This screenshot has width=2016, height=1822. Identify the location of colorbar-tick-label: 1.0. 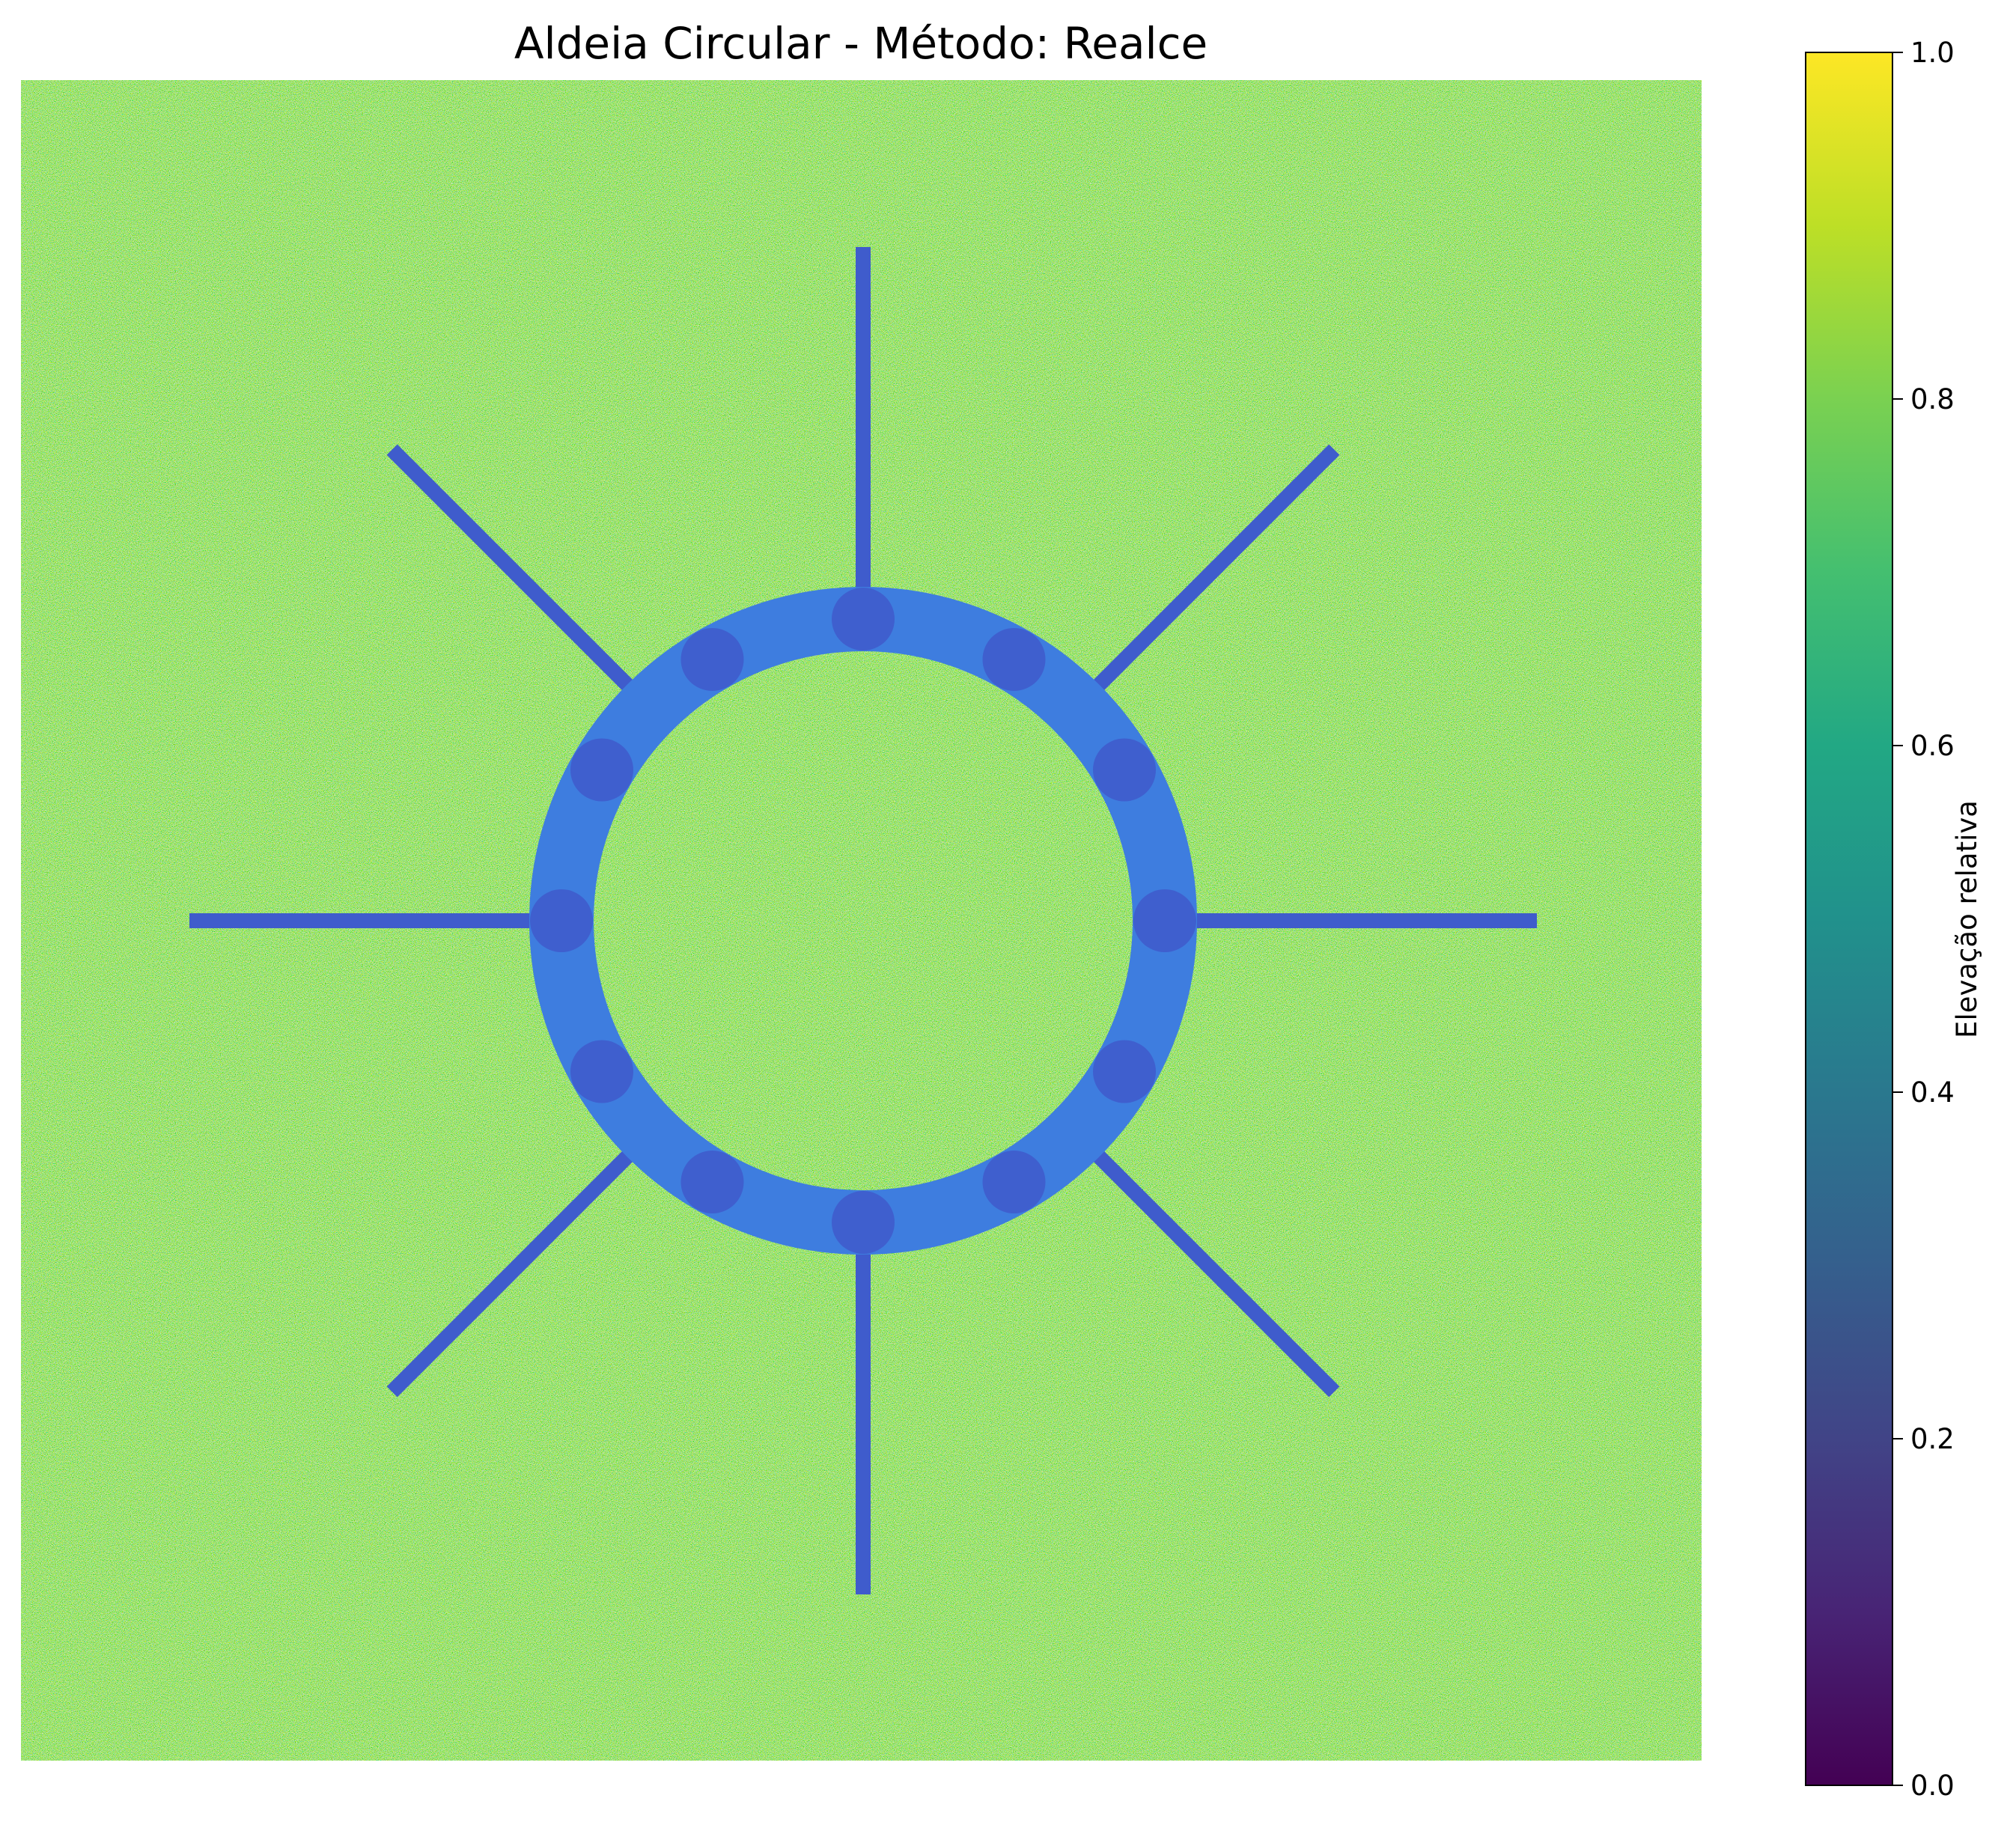
(1932, 53).